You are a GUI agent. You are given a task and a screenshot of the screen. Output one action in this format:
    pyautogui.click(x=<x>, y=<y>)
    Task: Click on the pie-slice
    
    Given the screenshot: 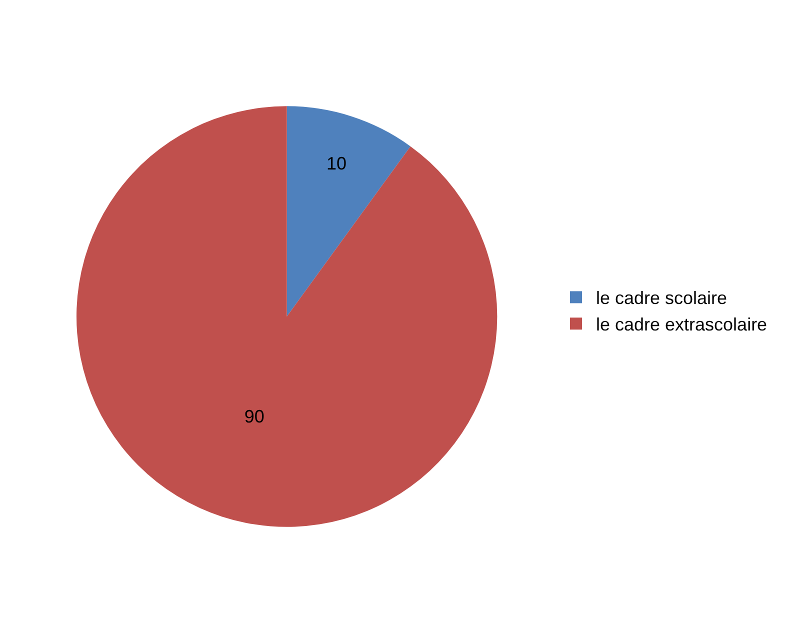 What is the action you would take?
    pyautogui.click(x=348, y=211)
    